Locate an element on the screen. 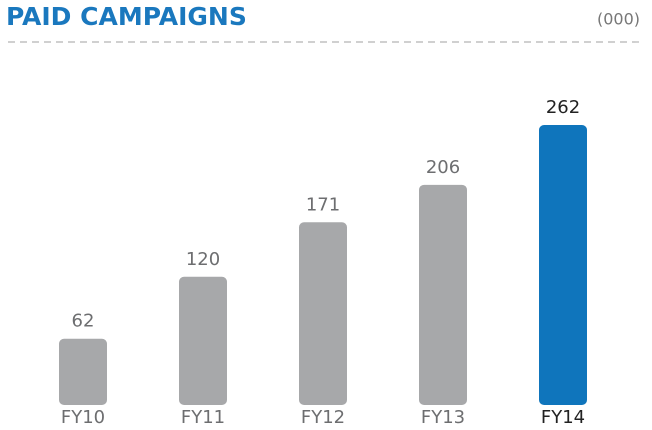 This screenshot has width=652, height=430. value-label: 171 is located at coordinates (323, 204).